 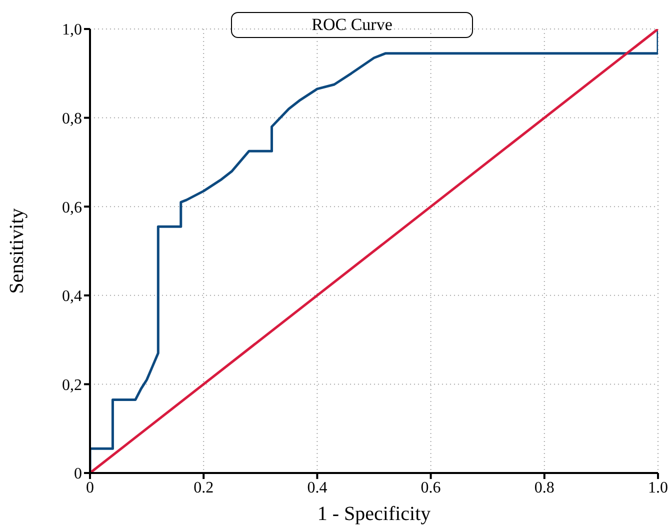 What do you see at coordinates (352, 25) in the screenshot?
I see `chart-title: ROC Curve` at bounding box center [352, 25].